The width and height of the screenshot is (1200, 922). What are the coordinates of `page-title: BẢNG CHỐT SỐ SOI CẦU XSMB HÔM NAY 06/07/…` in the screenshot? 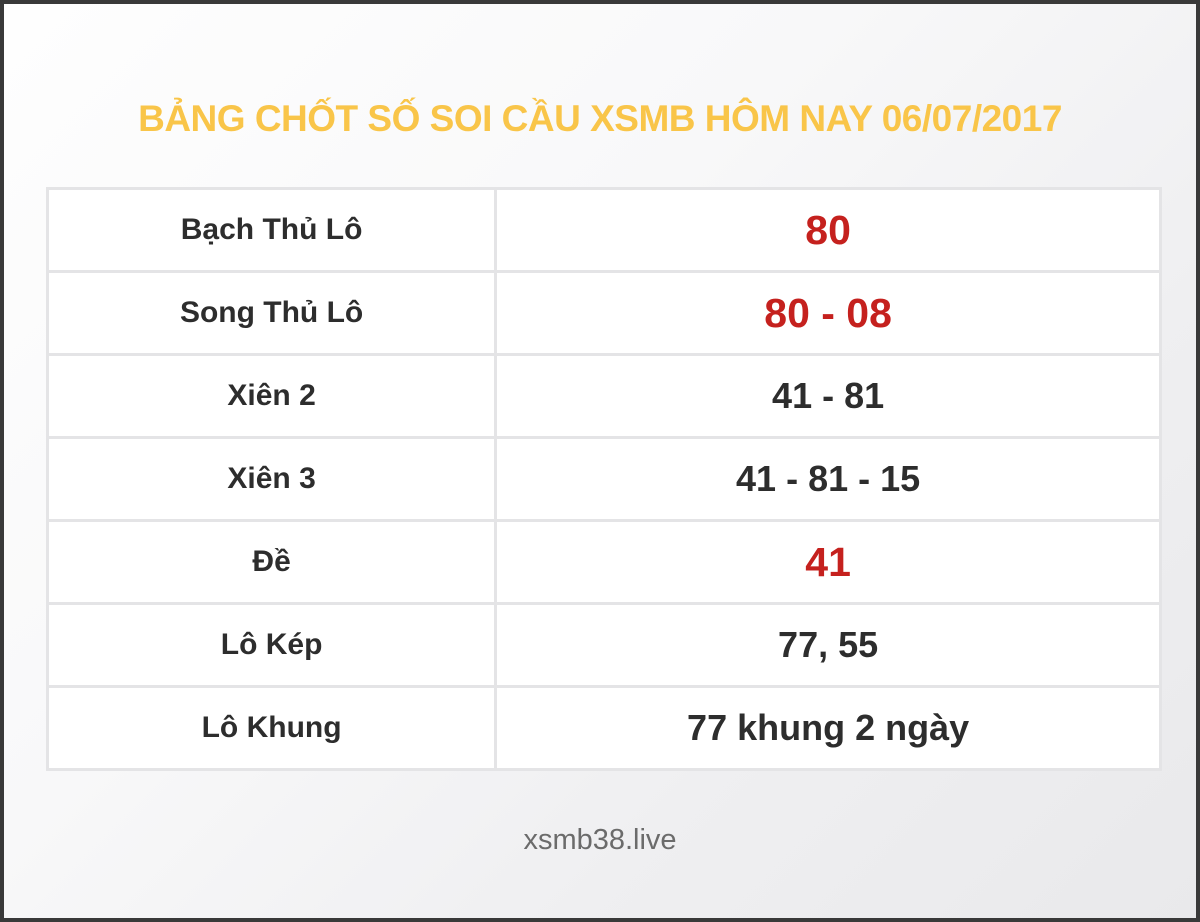 It's located at (600, 118).